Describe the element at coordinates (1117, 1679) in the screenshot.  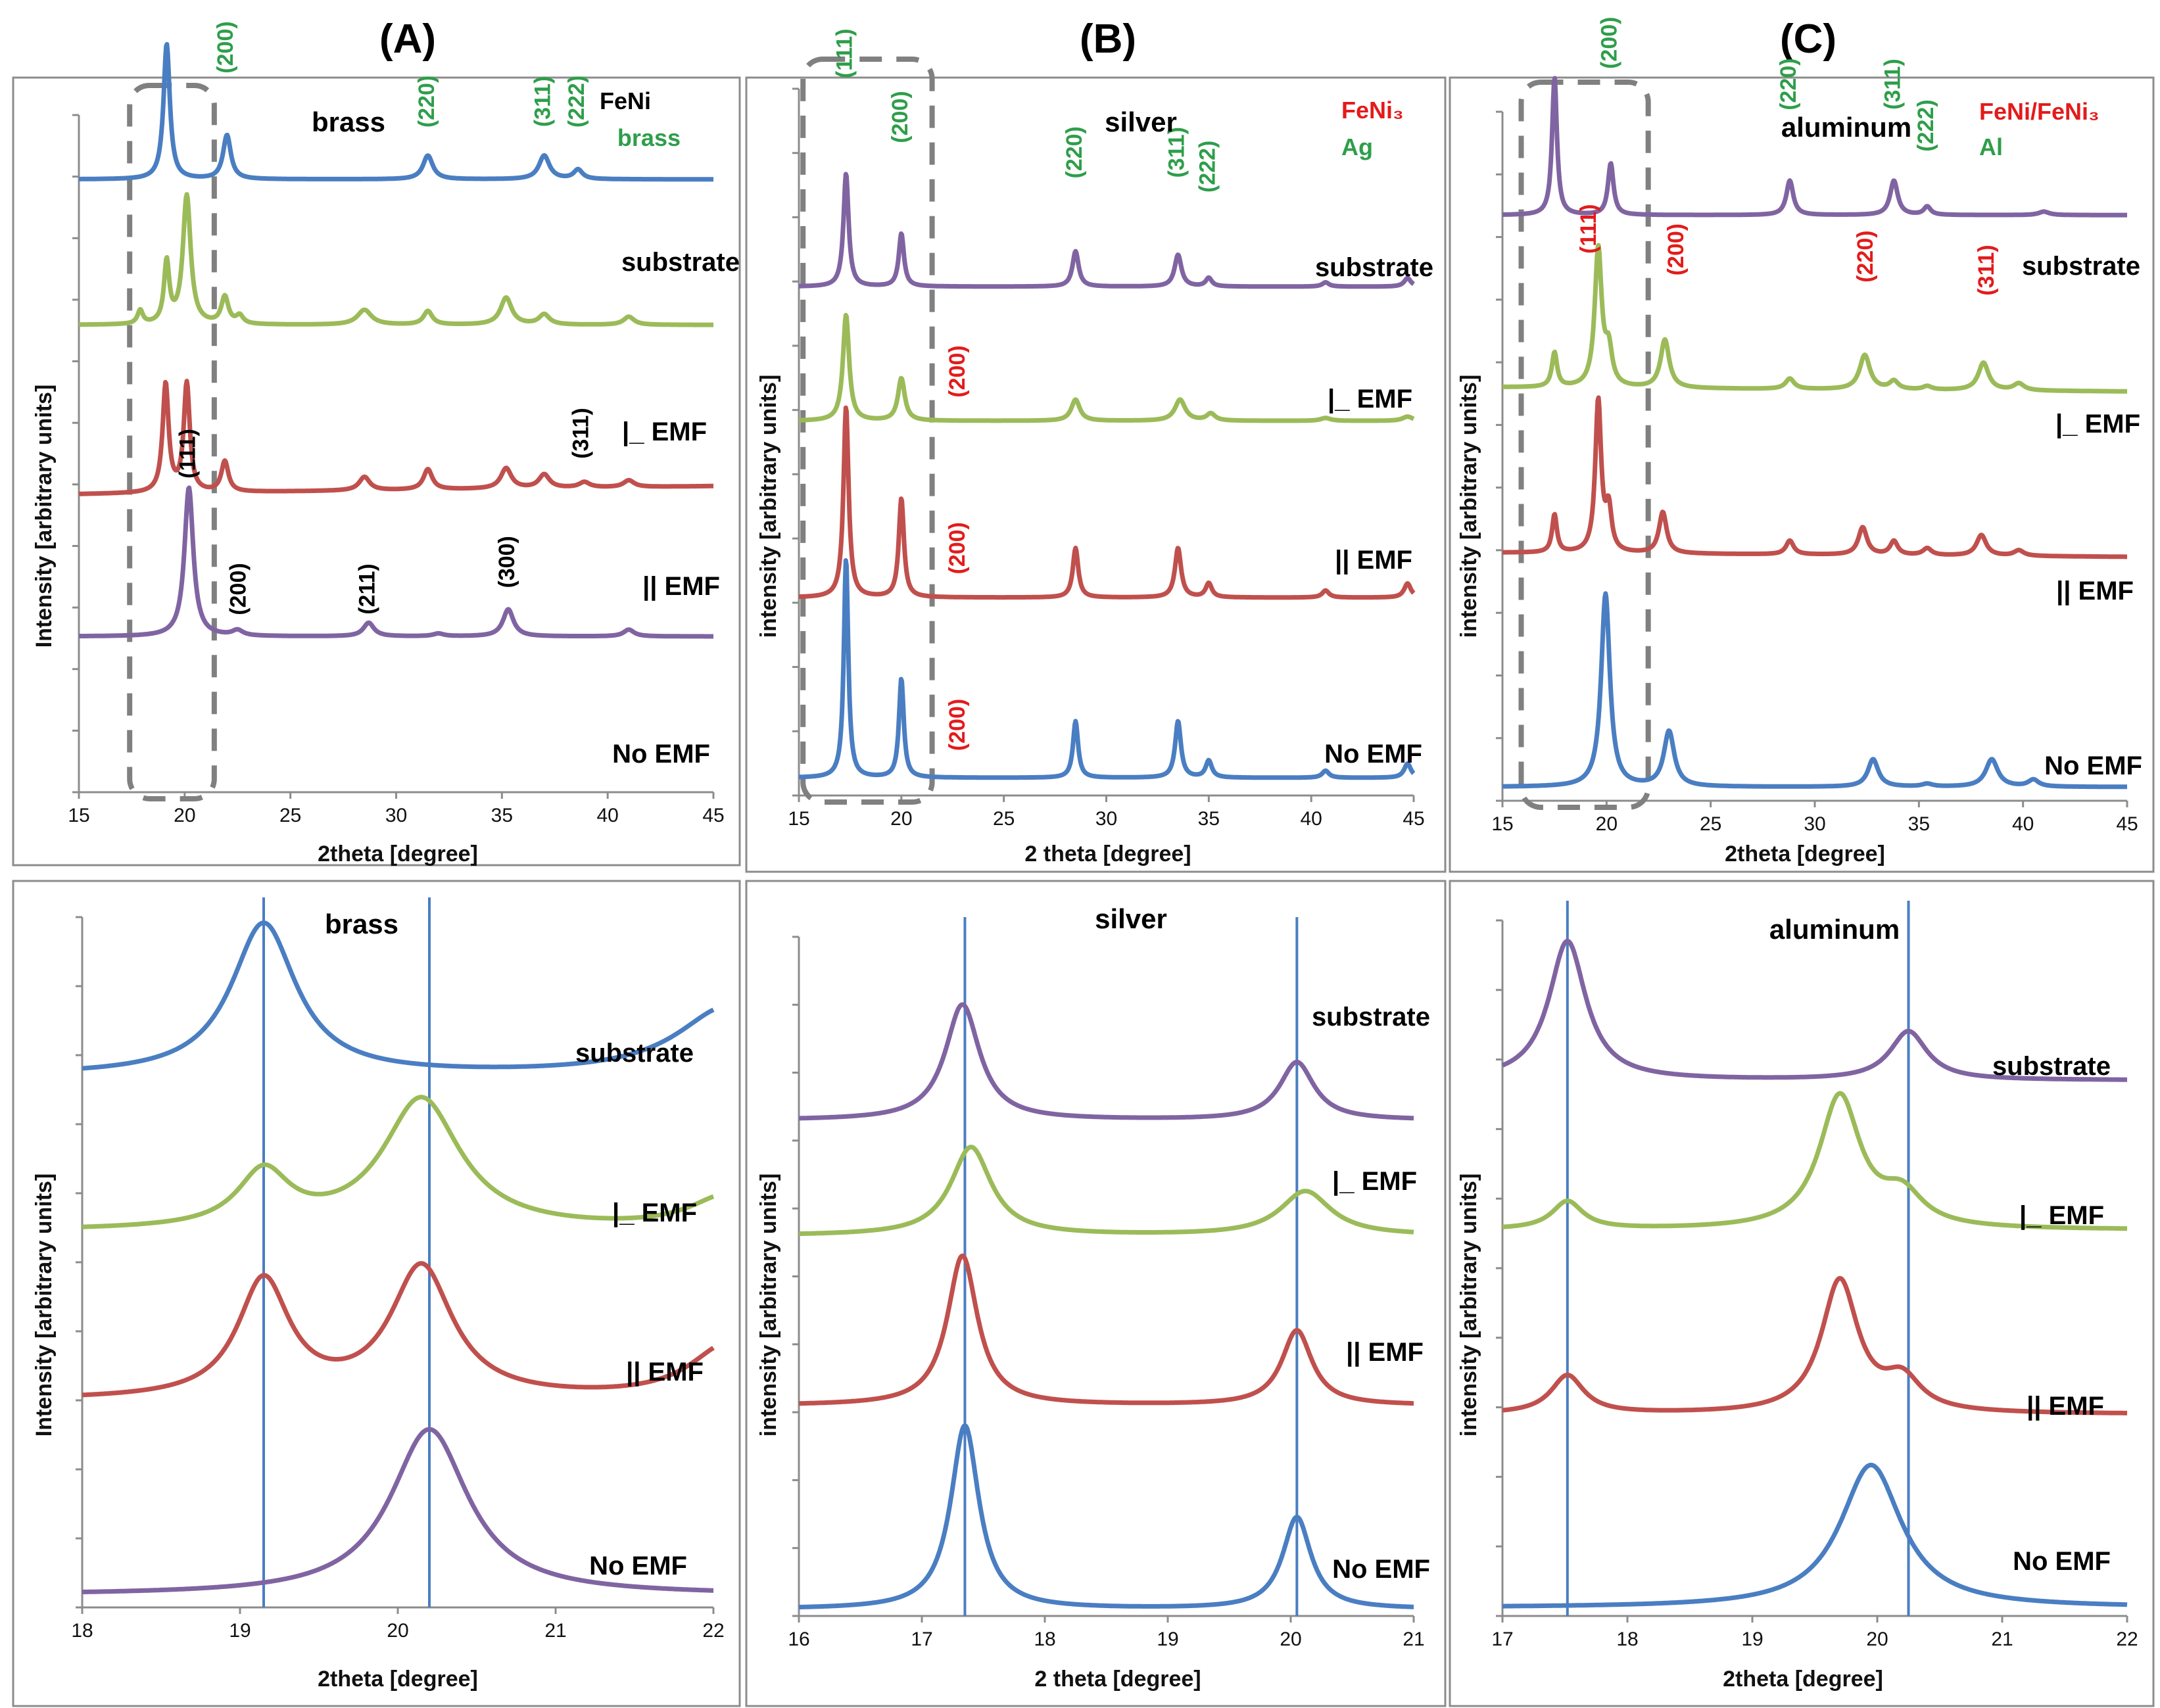
I see `x-axis-label: 2 theta [degree]` at that location.